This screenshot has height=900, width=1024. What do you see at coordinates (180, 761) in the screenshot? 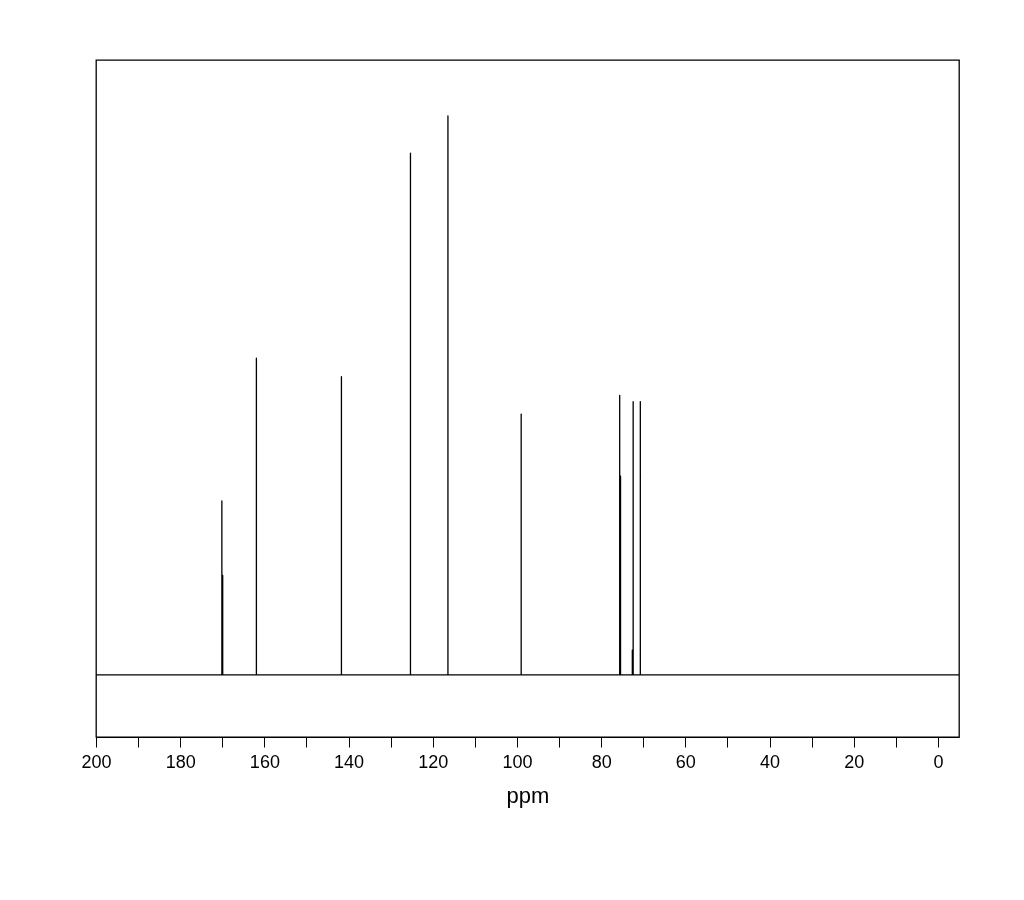
I see `x-tick-label: 180` at bounding box center [180, 761].